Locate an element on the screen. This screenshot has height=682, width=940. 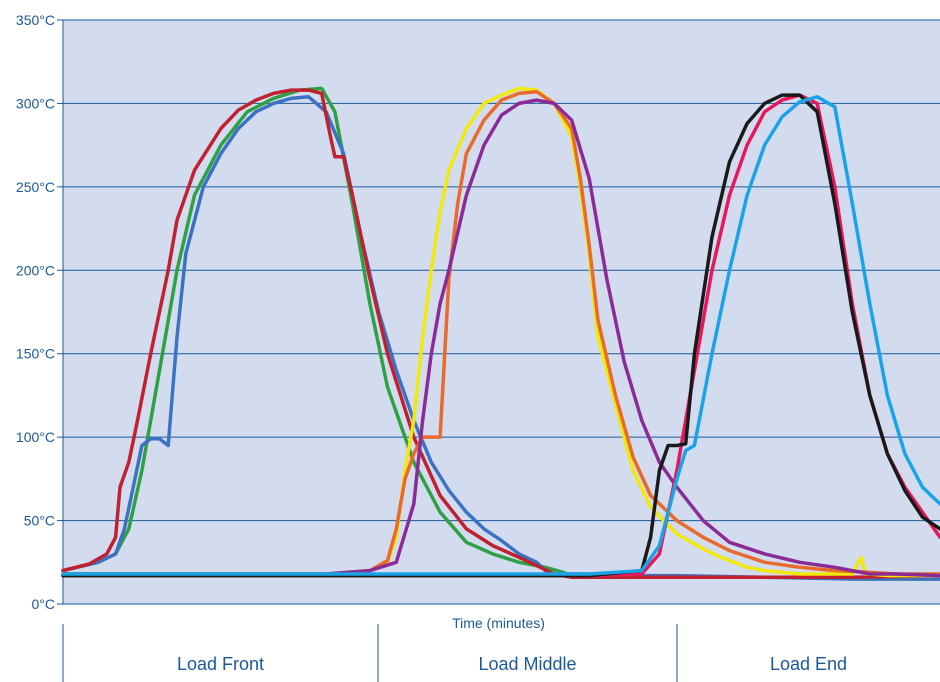
y-tick-label: 50°C is located at coordinates (39, 521).